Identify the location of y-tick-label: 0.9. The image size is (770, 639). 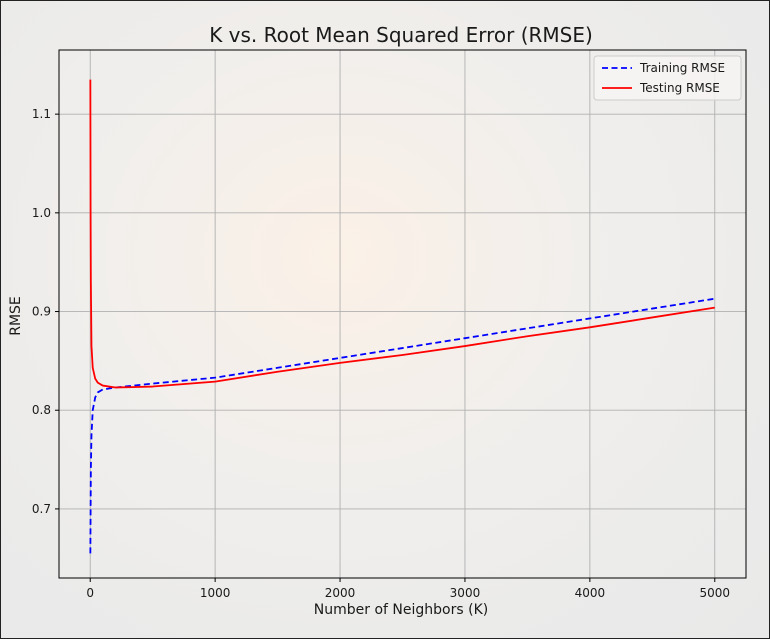
(41, 312).